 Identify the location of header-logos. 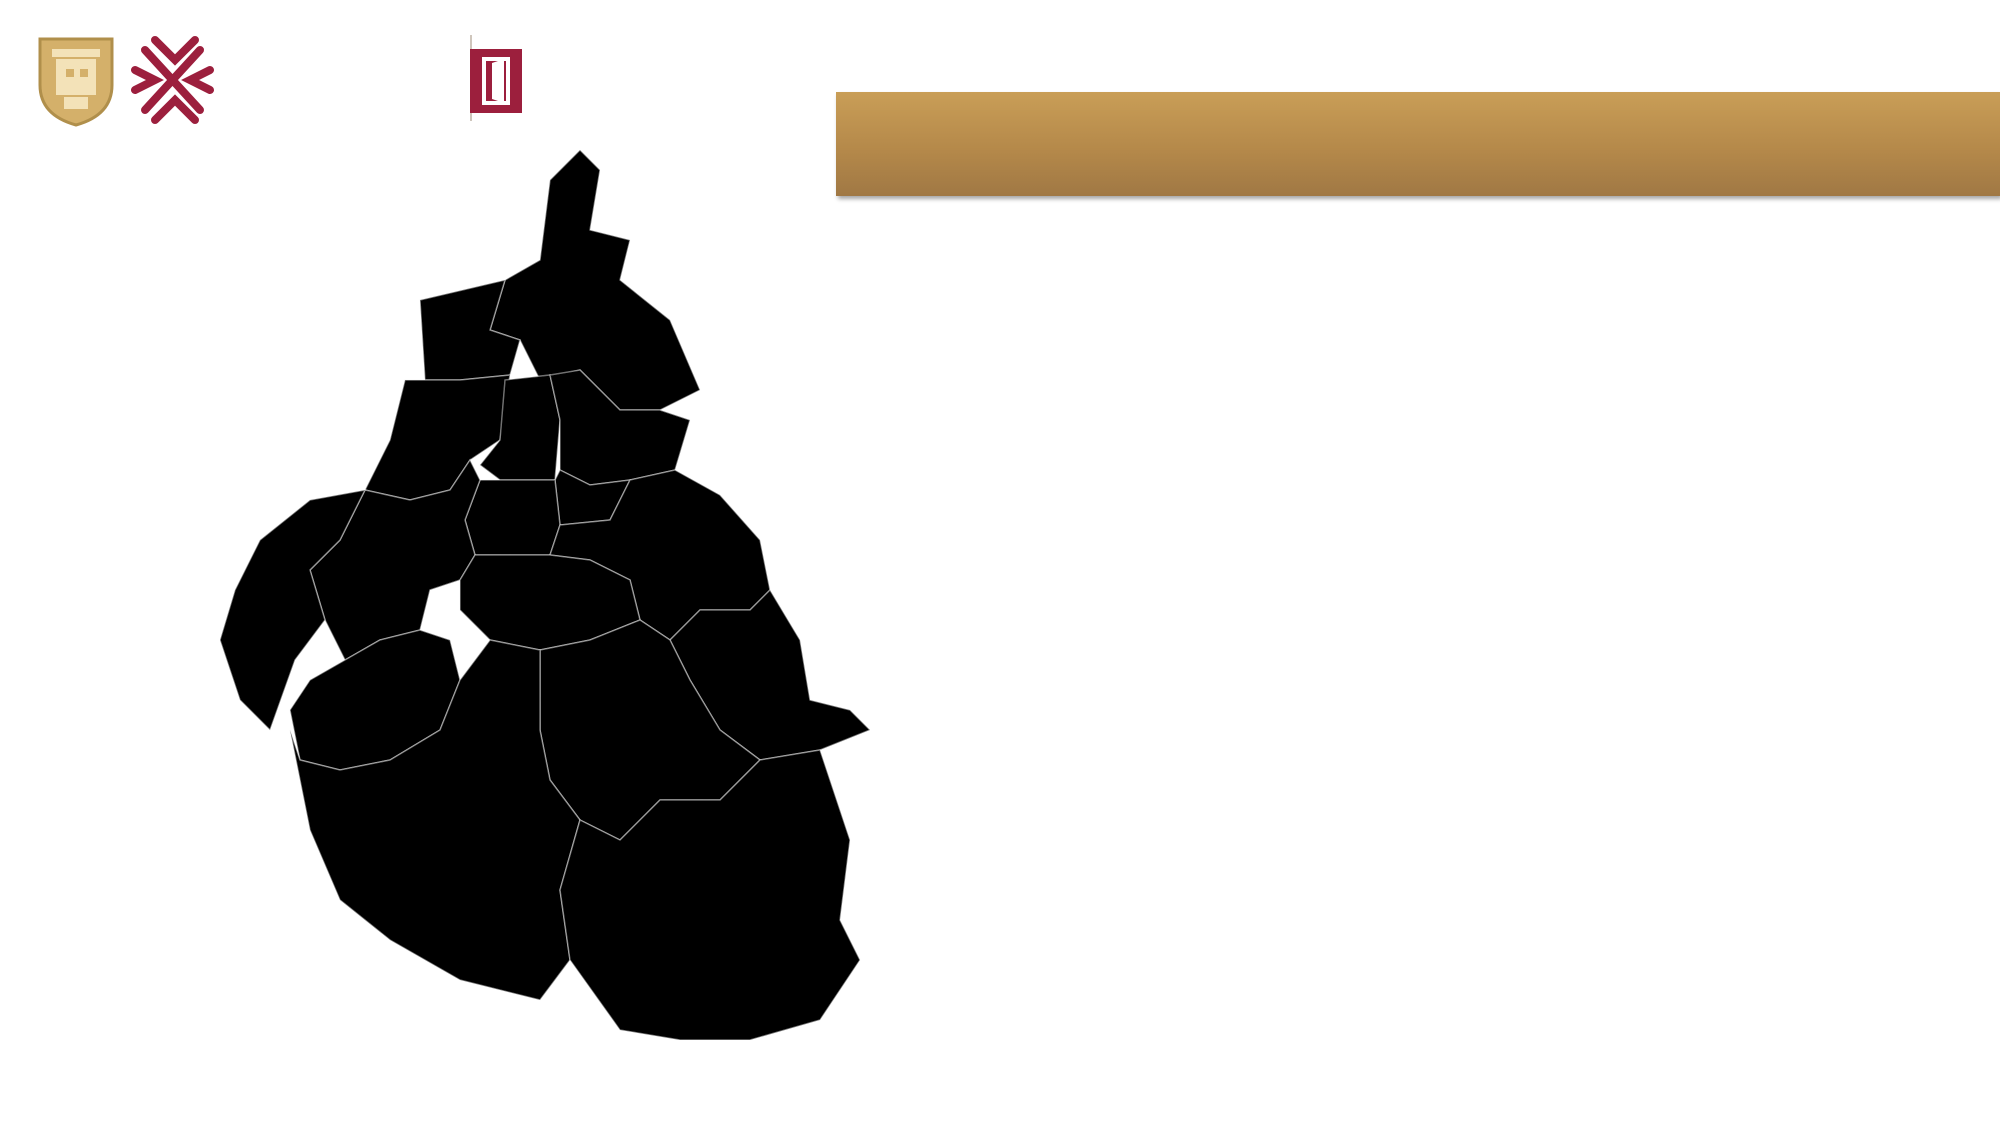
(410, 80).